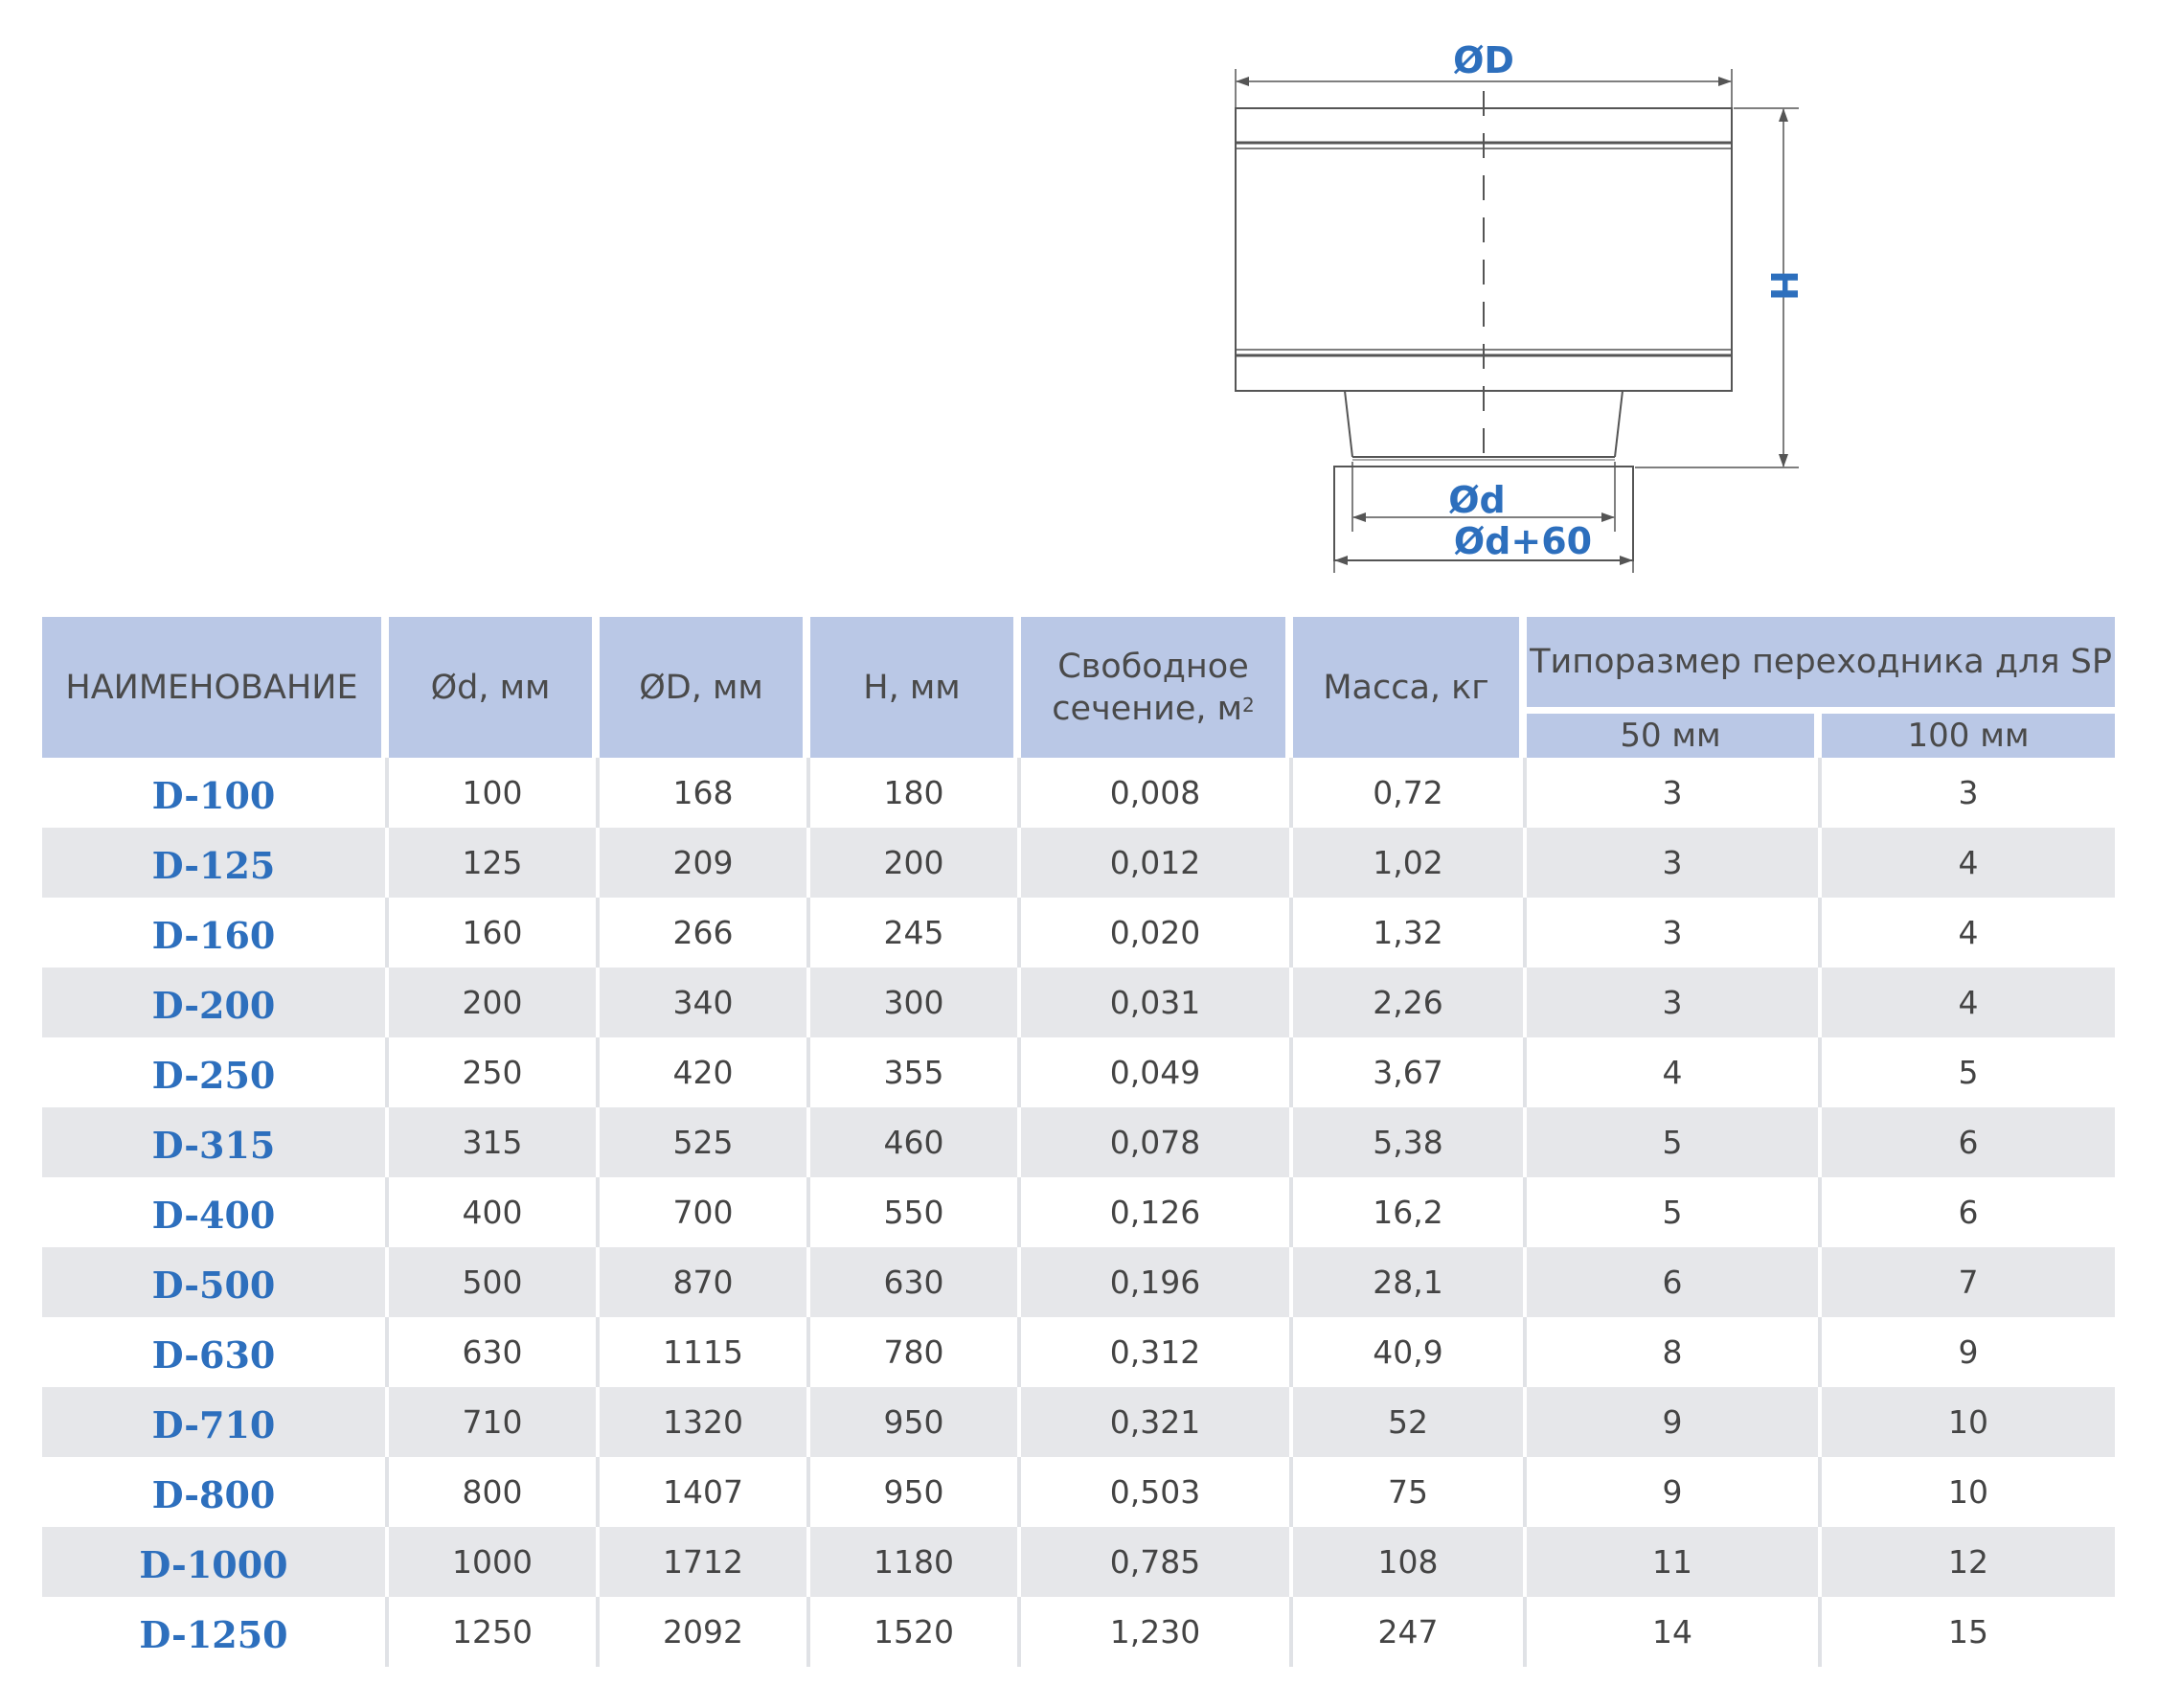 This screenshot has width=2157, height=1708. I want to click on cell-inner-diameter: 125, so click(495, 863).